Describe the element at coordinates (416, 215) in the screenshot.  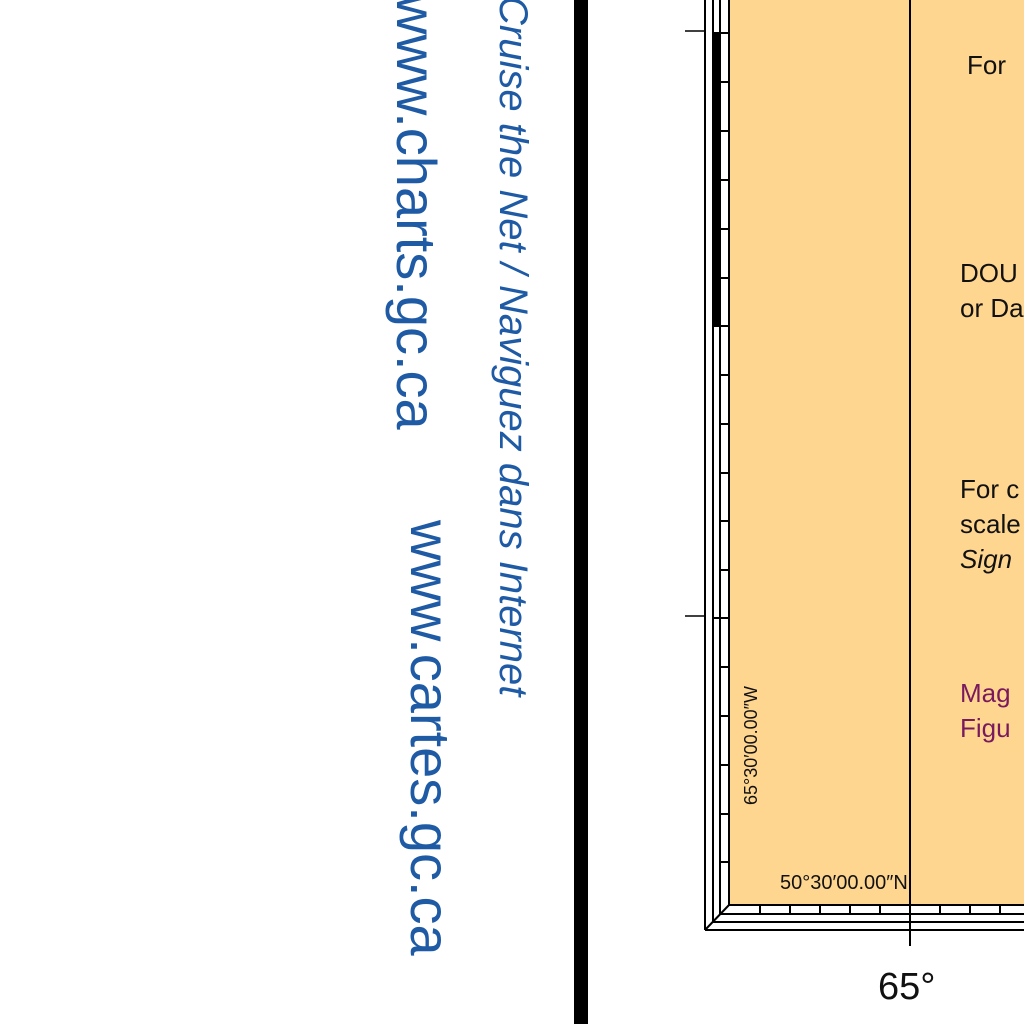
I see `url-en-text: www.charts.gc.ca` at that location.